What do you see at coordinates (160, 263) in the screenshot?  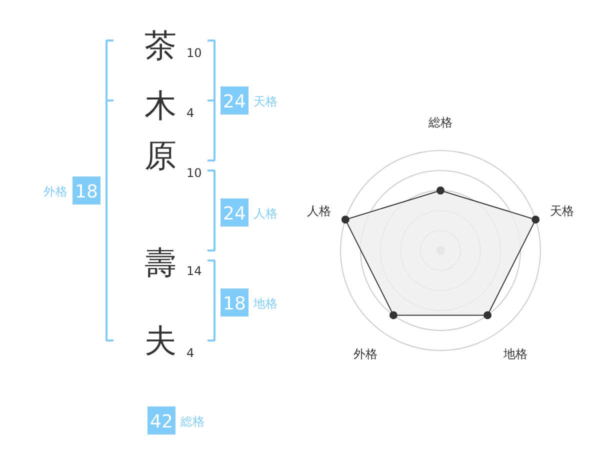 I see `category-label: 壽` at bounding box center [160, 263].